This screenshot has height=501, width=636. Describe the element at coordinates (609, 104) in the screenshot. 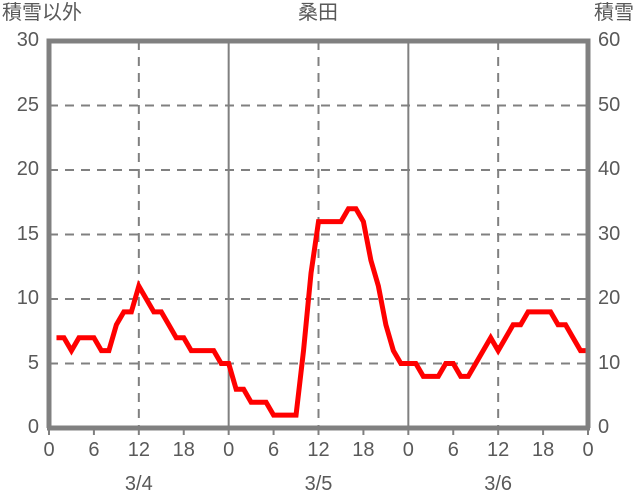

I see `right-axis-tick-label: 50` at that location.